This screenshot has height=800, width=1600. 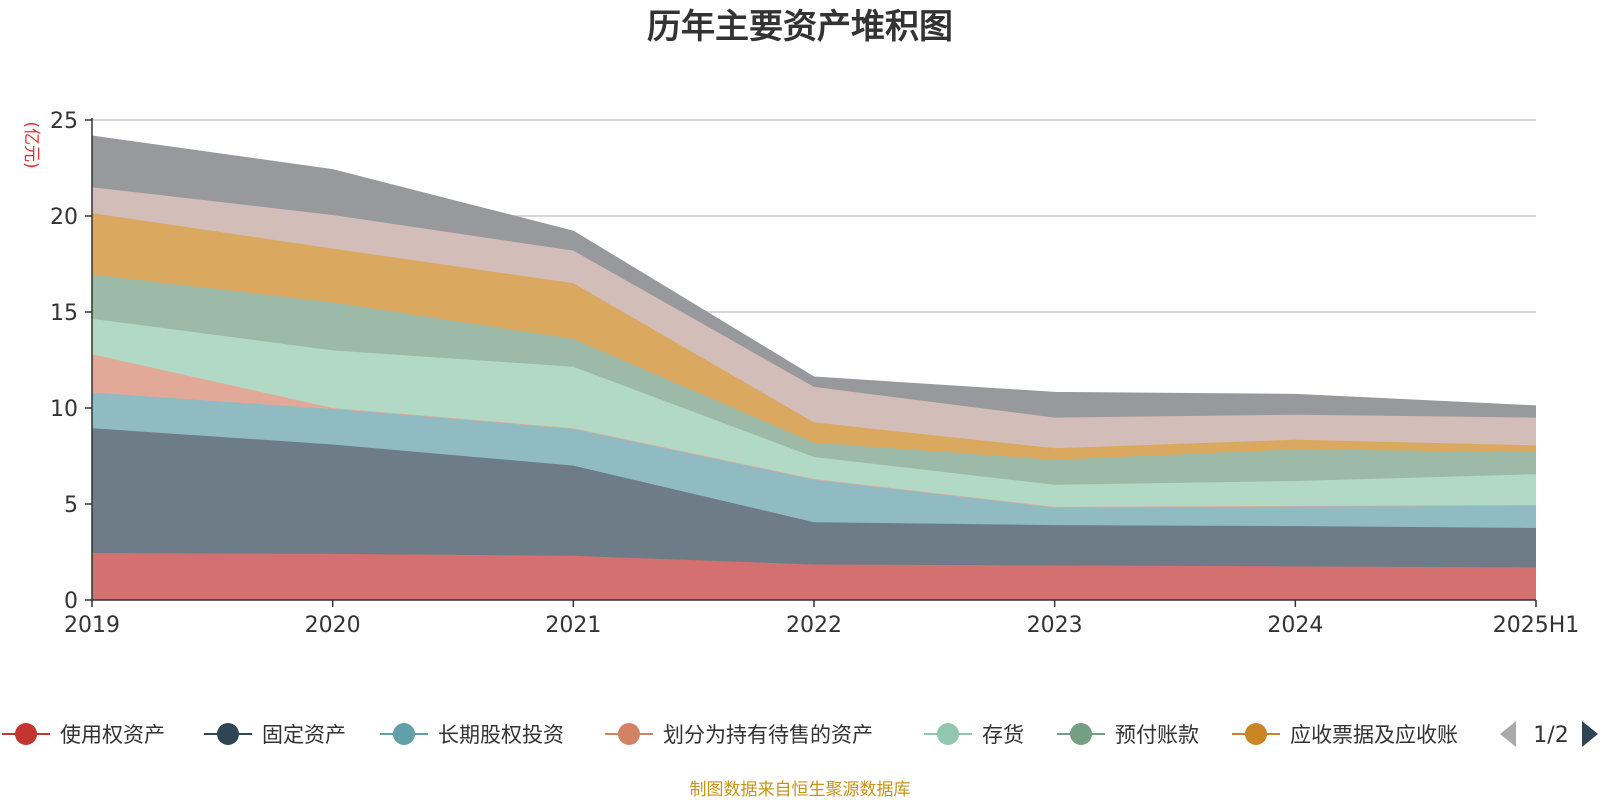 I want to click on legend-pager: 1/2, so click(x=1549, y=734).